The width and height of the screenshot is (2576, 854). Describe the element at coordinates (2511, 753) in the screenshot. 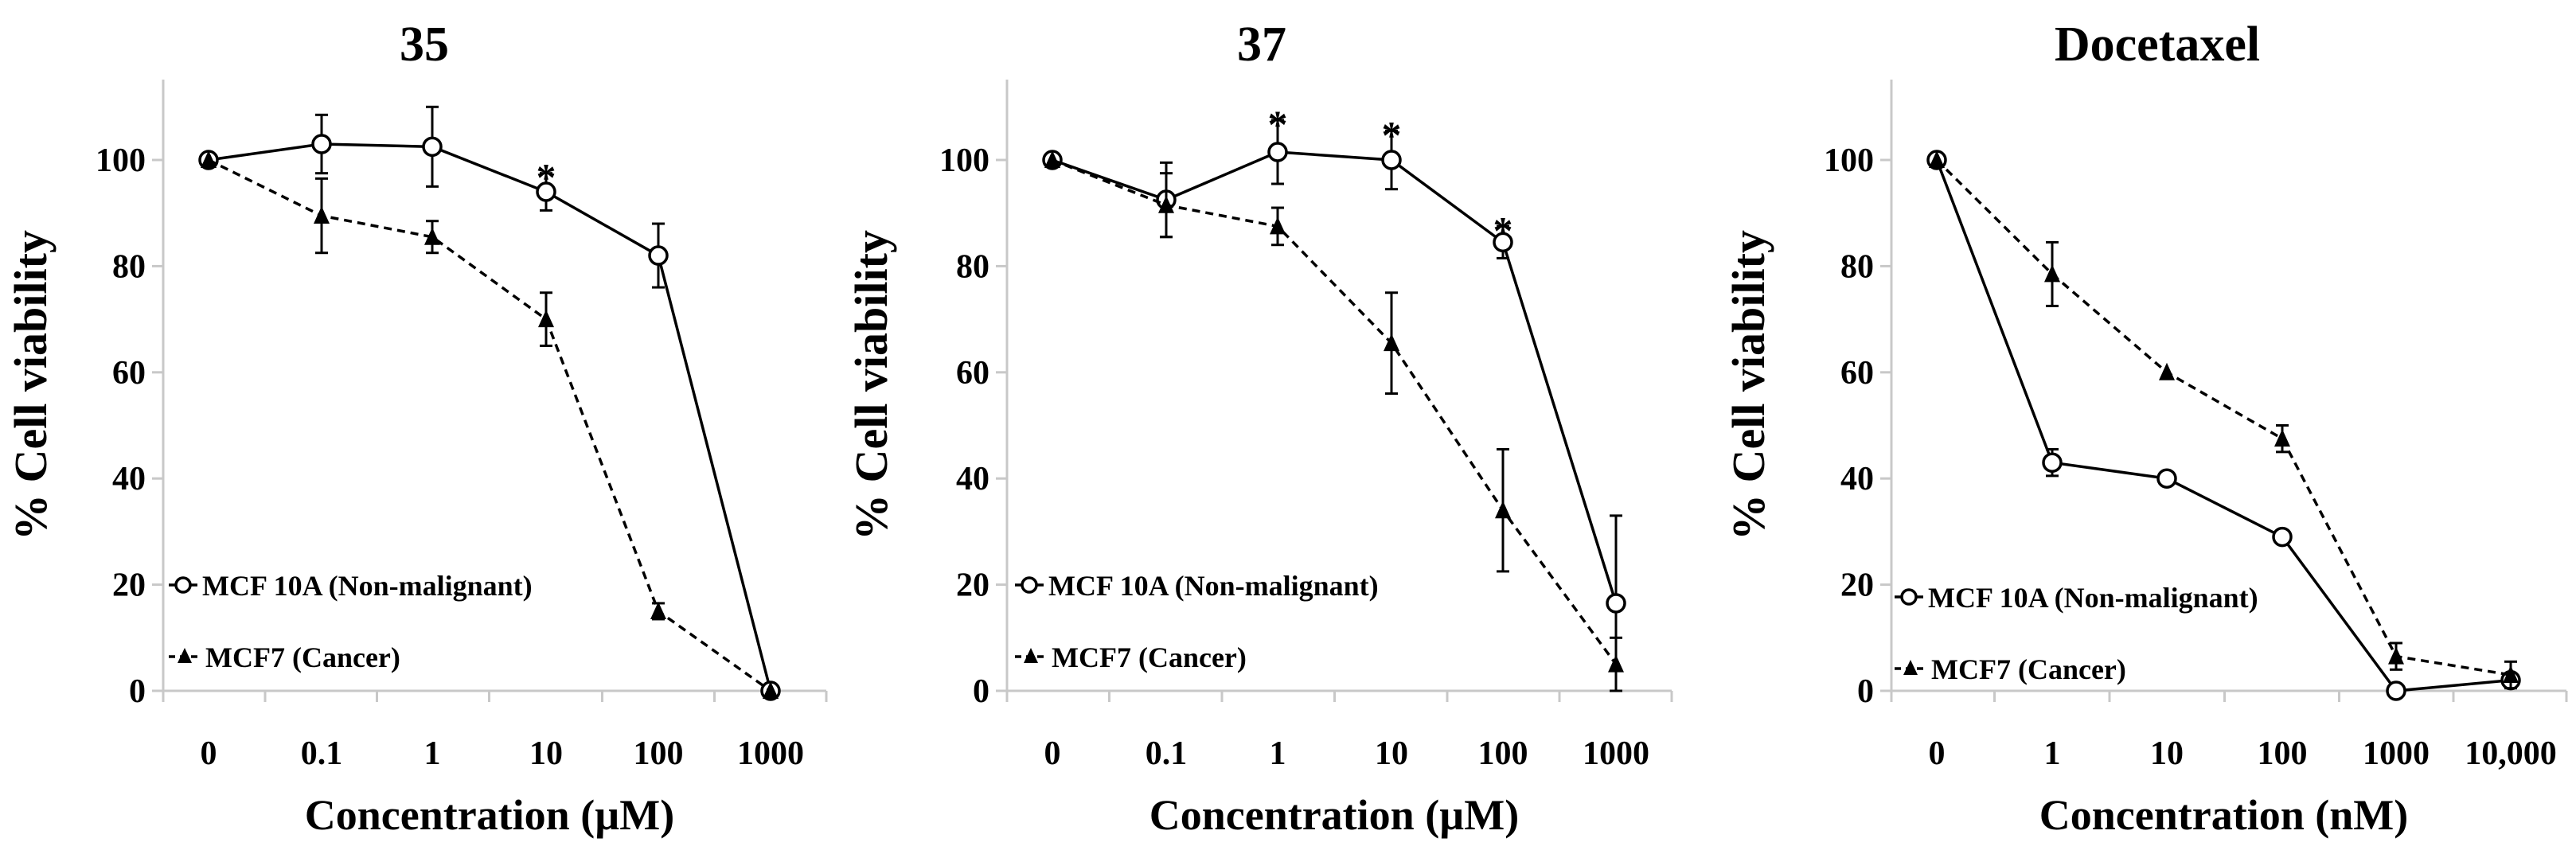

I see `x-tick-label: 10,000` at that location.